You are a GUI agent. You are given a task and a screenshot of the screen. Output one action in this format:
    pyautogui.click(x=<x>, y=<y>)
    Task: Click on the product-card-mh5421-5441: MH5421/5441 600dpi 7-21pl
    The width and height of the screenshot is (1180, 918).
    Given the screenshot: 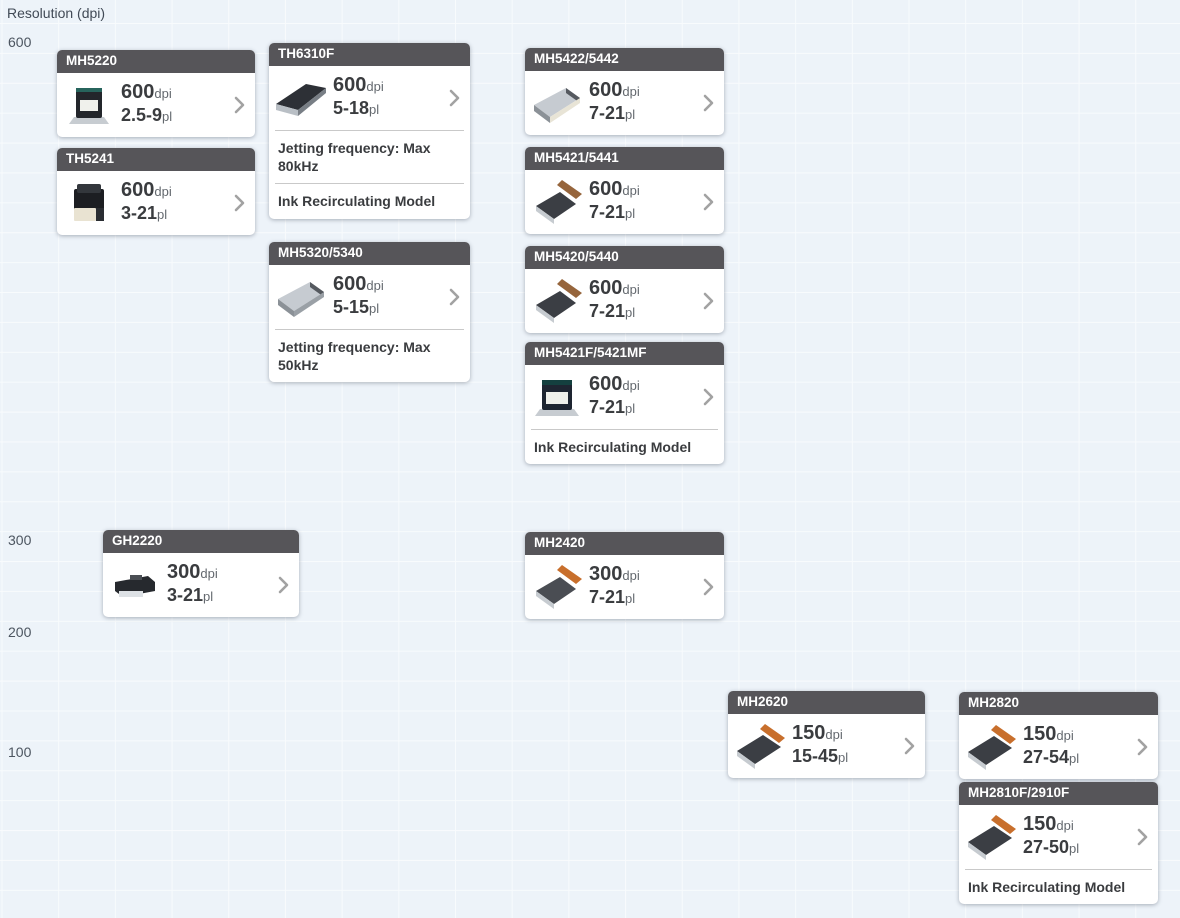 What is the action you would take?
    pyautogui.click(x=624, y=190)
    